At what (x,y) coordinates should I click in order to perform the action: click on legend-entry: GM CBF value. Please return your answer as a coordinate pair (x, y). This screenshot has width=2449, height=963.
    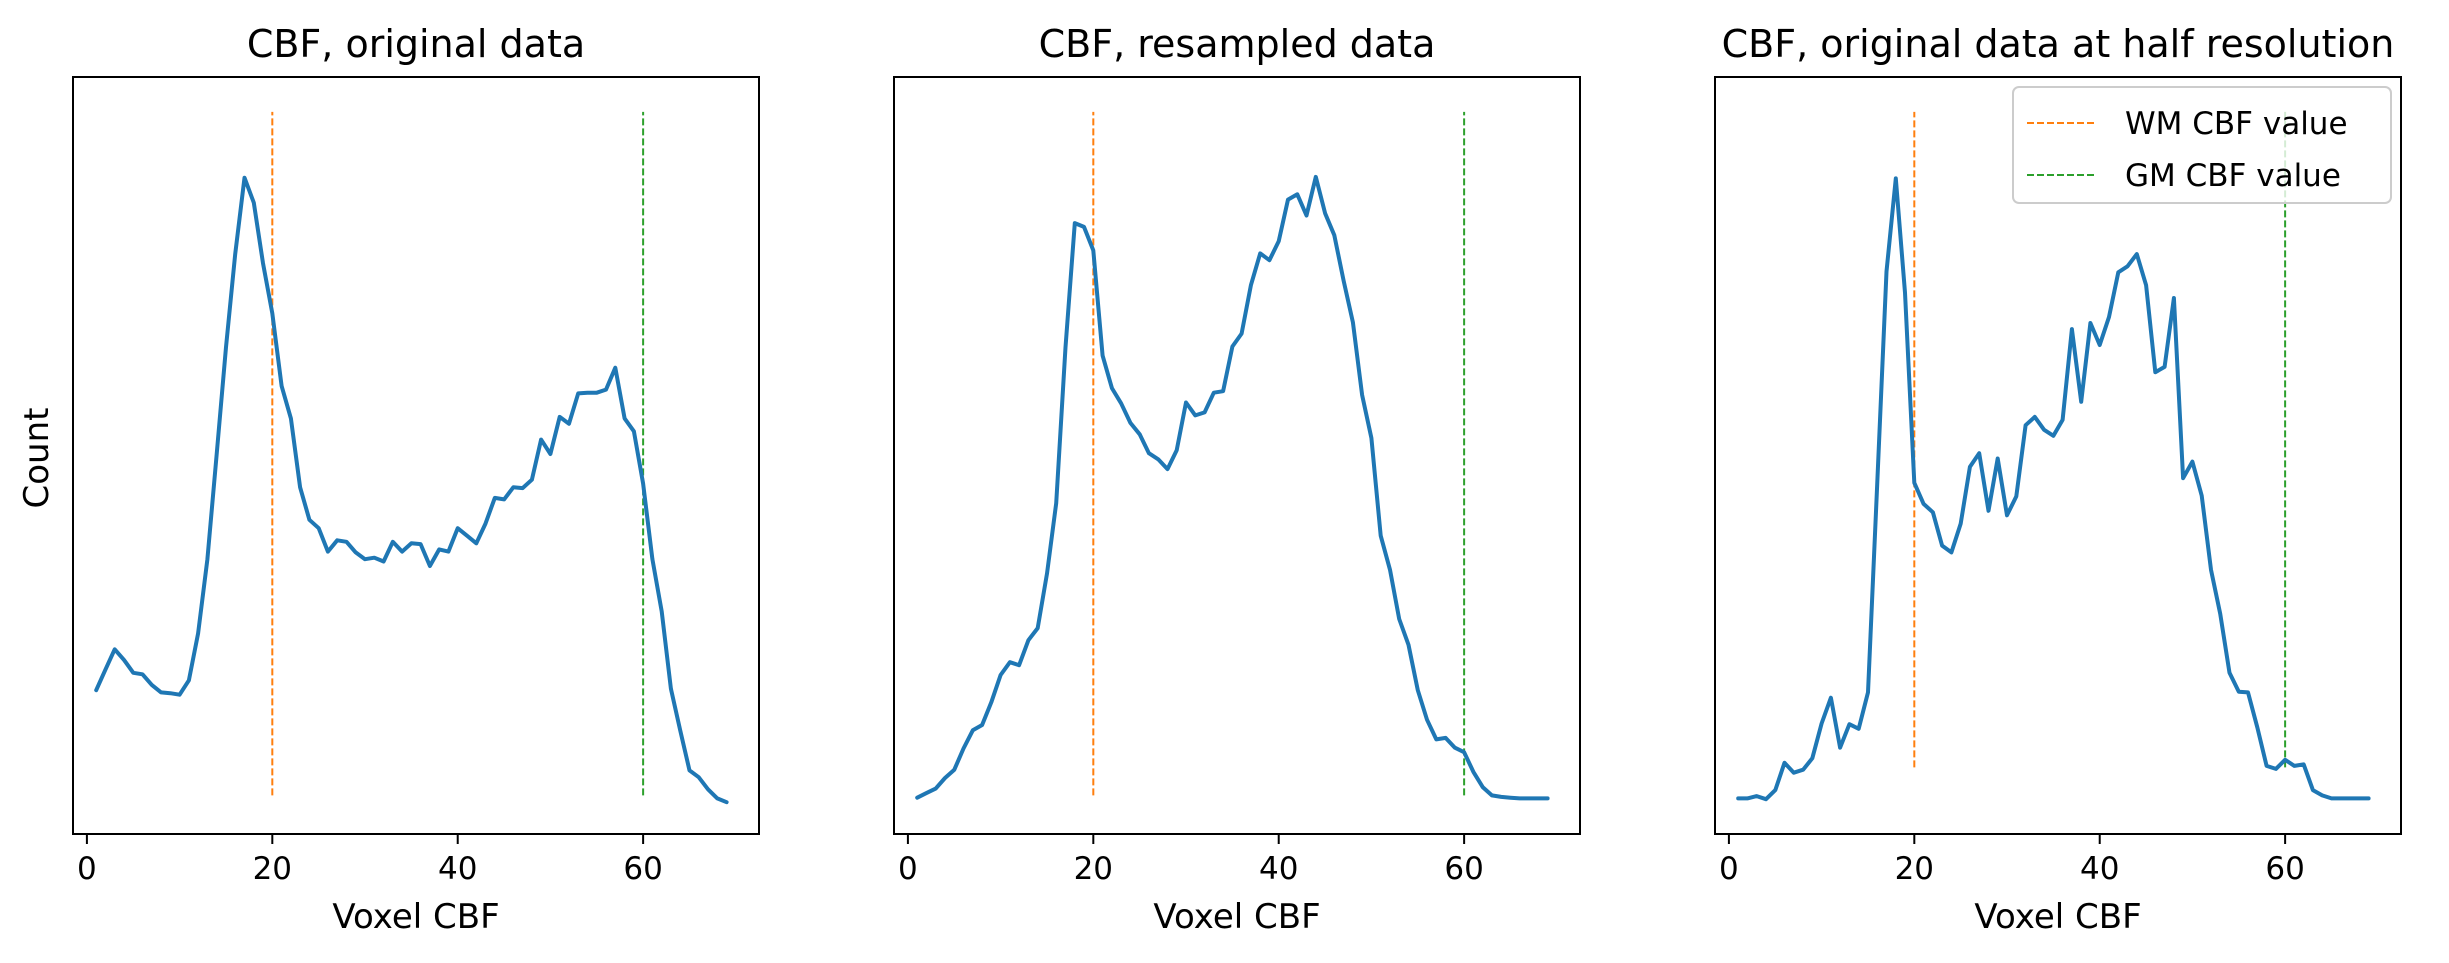
    Looking at the image, I should click on (2233, 176).